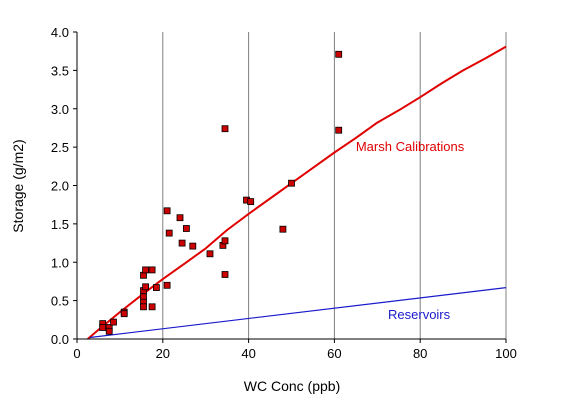  Describe the element at coordinates (420, 353) in the screenshot. I see `x-tick-label-4: 80` at that location.